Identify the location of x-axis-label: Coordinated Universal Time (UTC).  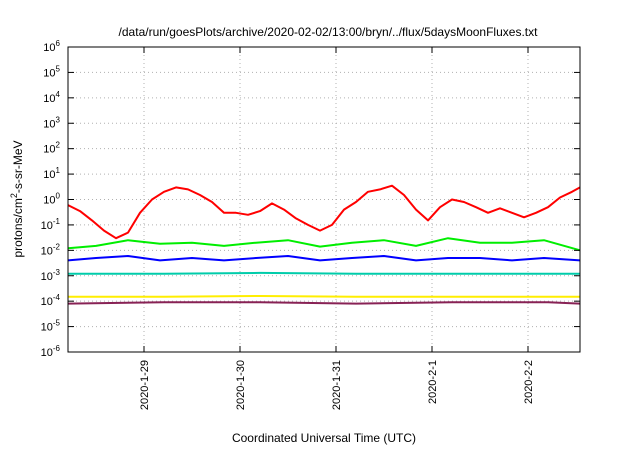
(324, 438).